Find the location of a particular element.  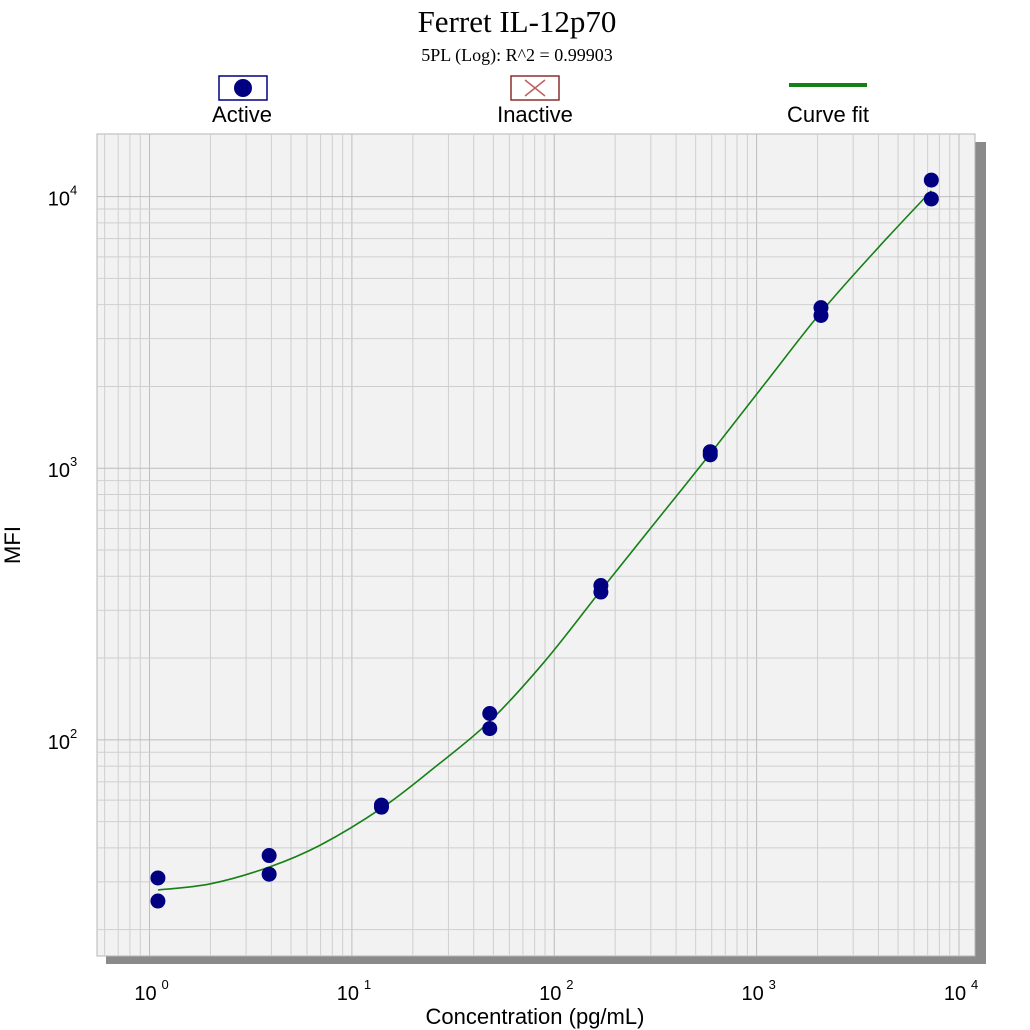

x-tick-exponent: 1 is located at coordinates (367, 984).